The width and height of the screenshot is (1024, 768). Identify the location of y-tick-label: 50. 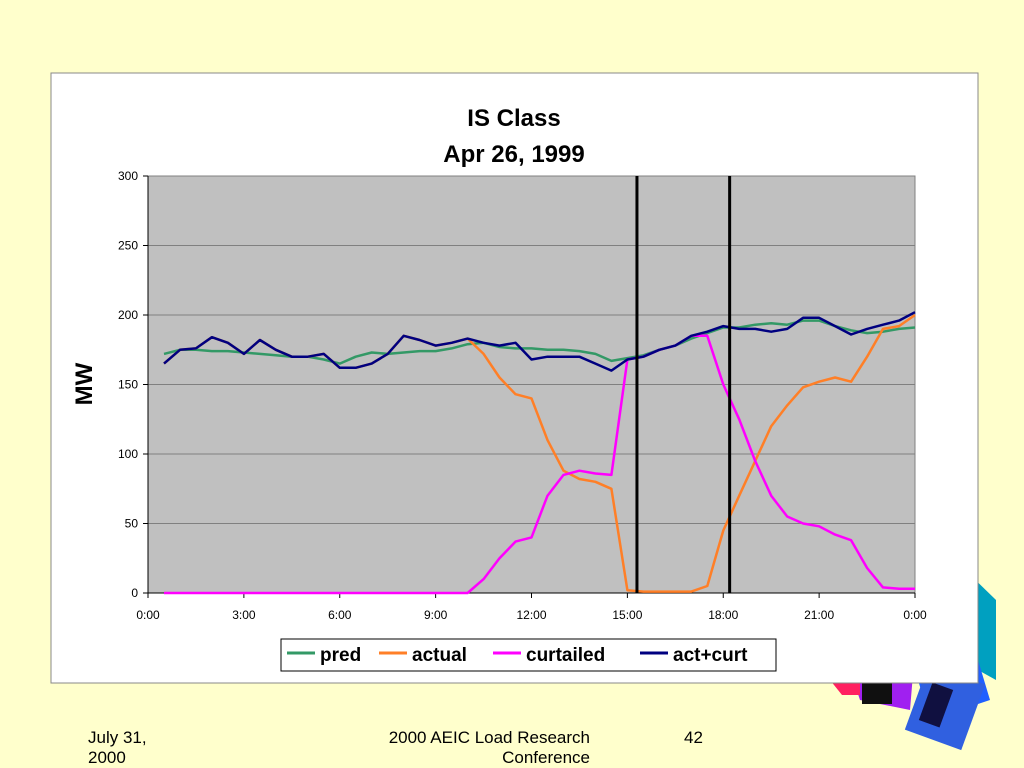
(132, 524).